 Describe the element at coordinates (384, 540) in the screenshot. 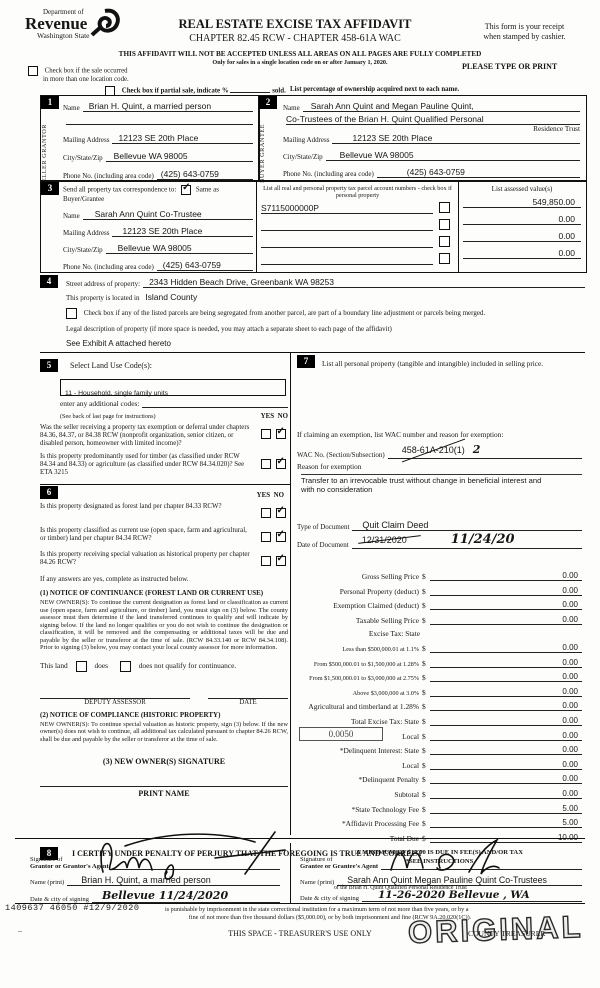

I see `date-doc-typed: 12/31/2020` at that location.